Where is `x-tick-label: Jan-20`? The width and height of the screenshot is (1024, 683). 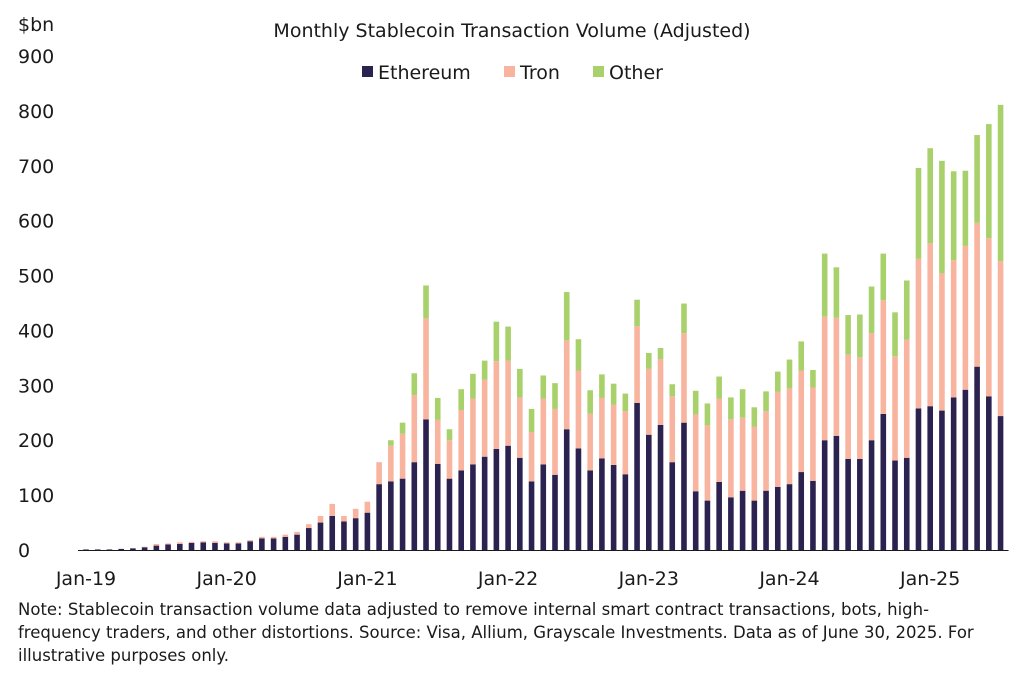
x-tick-label: Jan-20 is located at coordinates (226, 579).